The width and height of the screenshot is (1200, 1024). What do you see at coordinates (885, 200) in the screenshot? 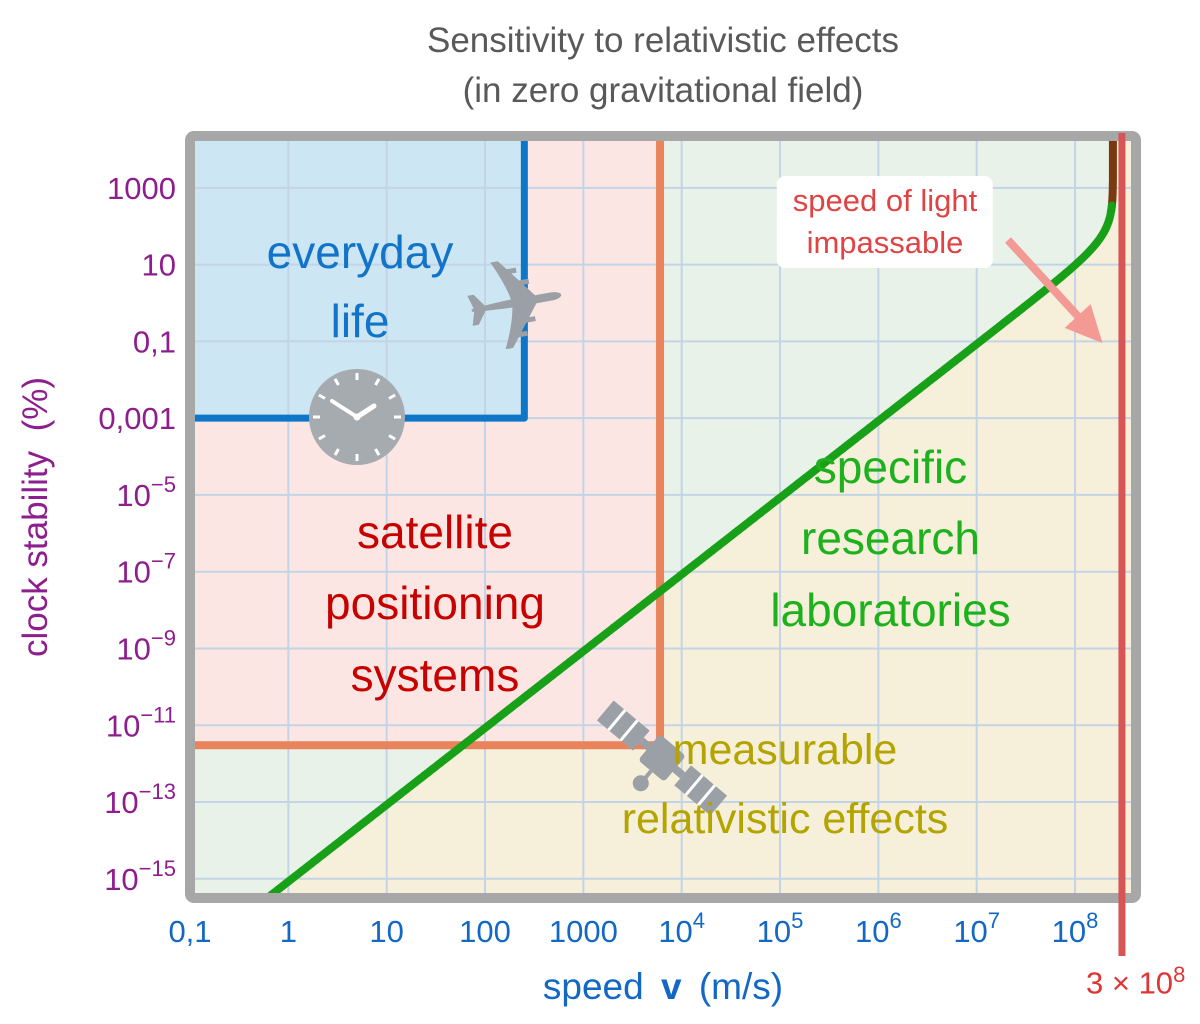
I see `speed-of-light-note-line1: speed of light` at bounding box center [885, 200].